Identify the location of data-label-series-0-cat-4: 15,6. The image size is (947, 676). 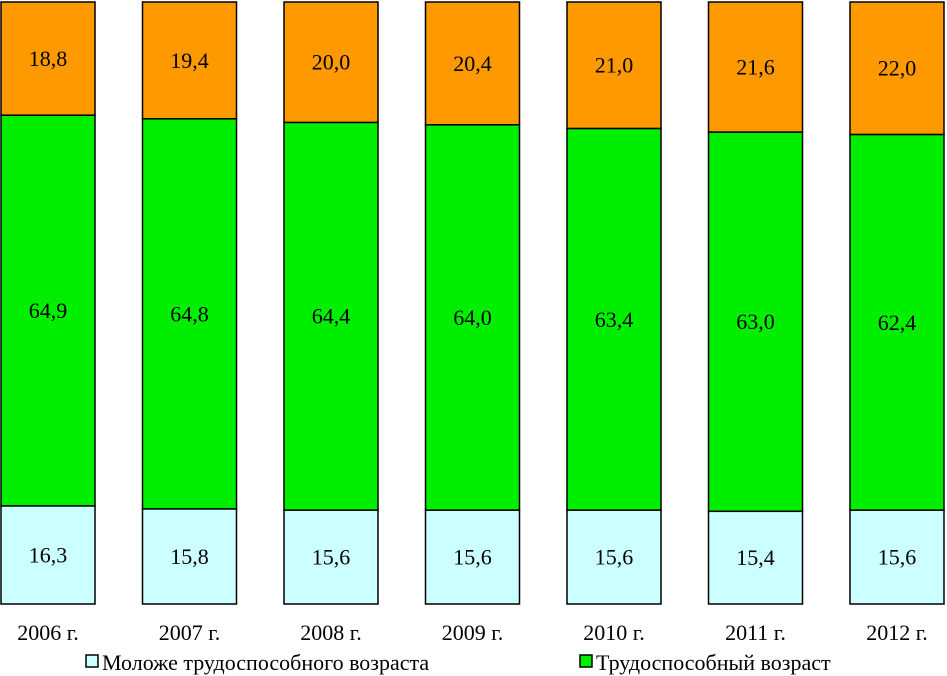
(614, 557).